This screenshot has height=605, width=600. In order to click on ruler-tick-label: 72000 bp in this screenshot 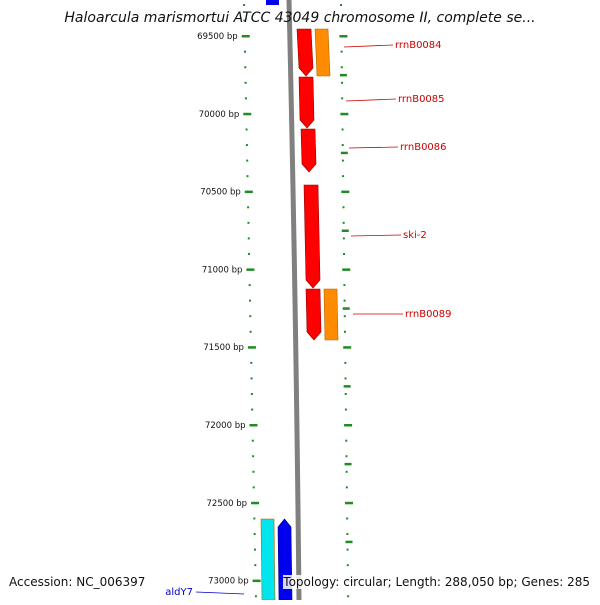, I will do `click(225, 426)`.